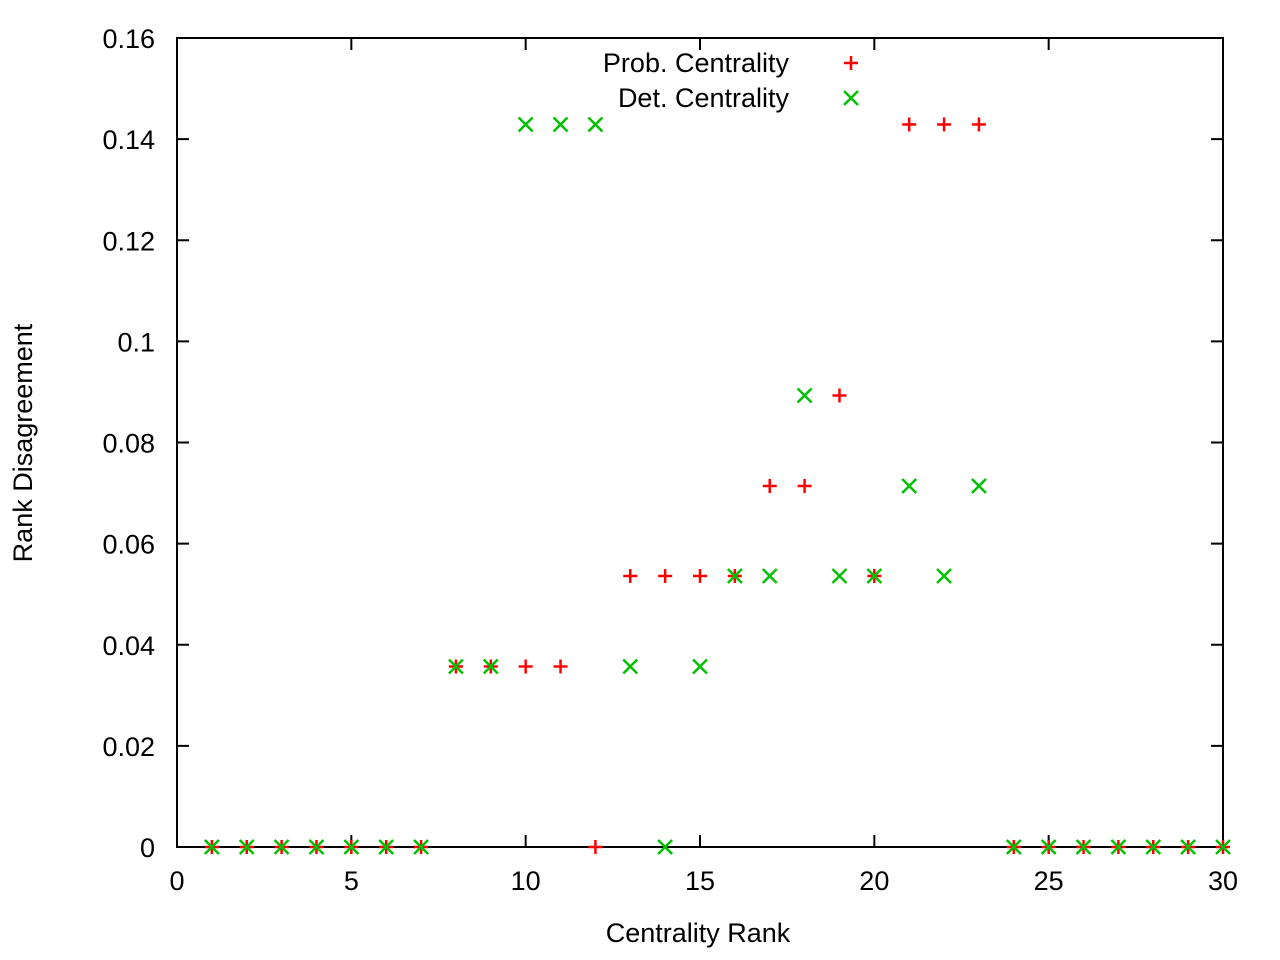 This screenshot has height=960, width=1280. Describe the element at coordinates (128, 444) in the screenshot. I see `y-tick-label: 0.08` at that location.